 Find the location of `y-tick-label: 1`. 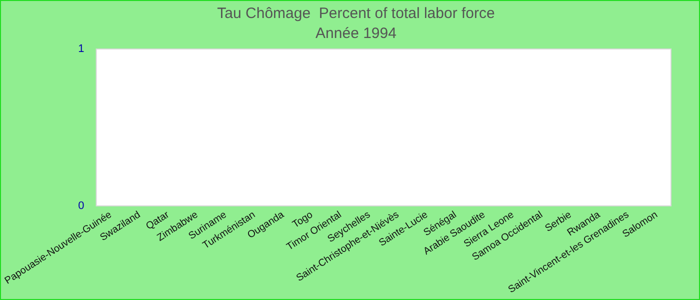

y-tick-label: 1 is located at coordinates (81, 49).